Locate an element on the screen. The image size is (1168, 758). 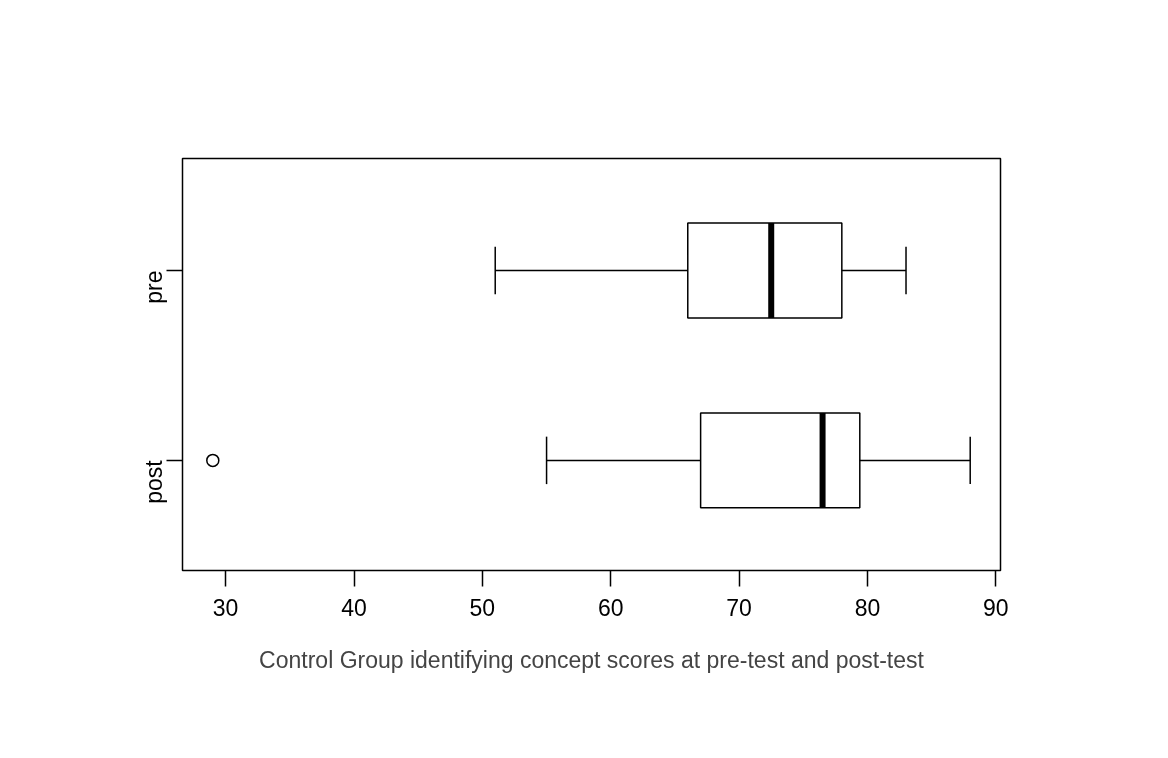
x-axis-title: Control Group identifying concept scores at pre-test and post-test is located at coordinates (592, 659).